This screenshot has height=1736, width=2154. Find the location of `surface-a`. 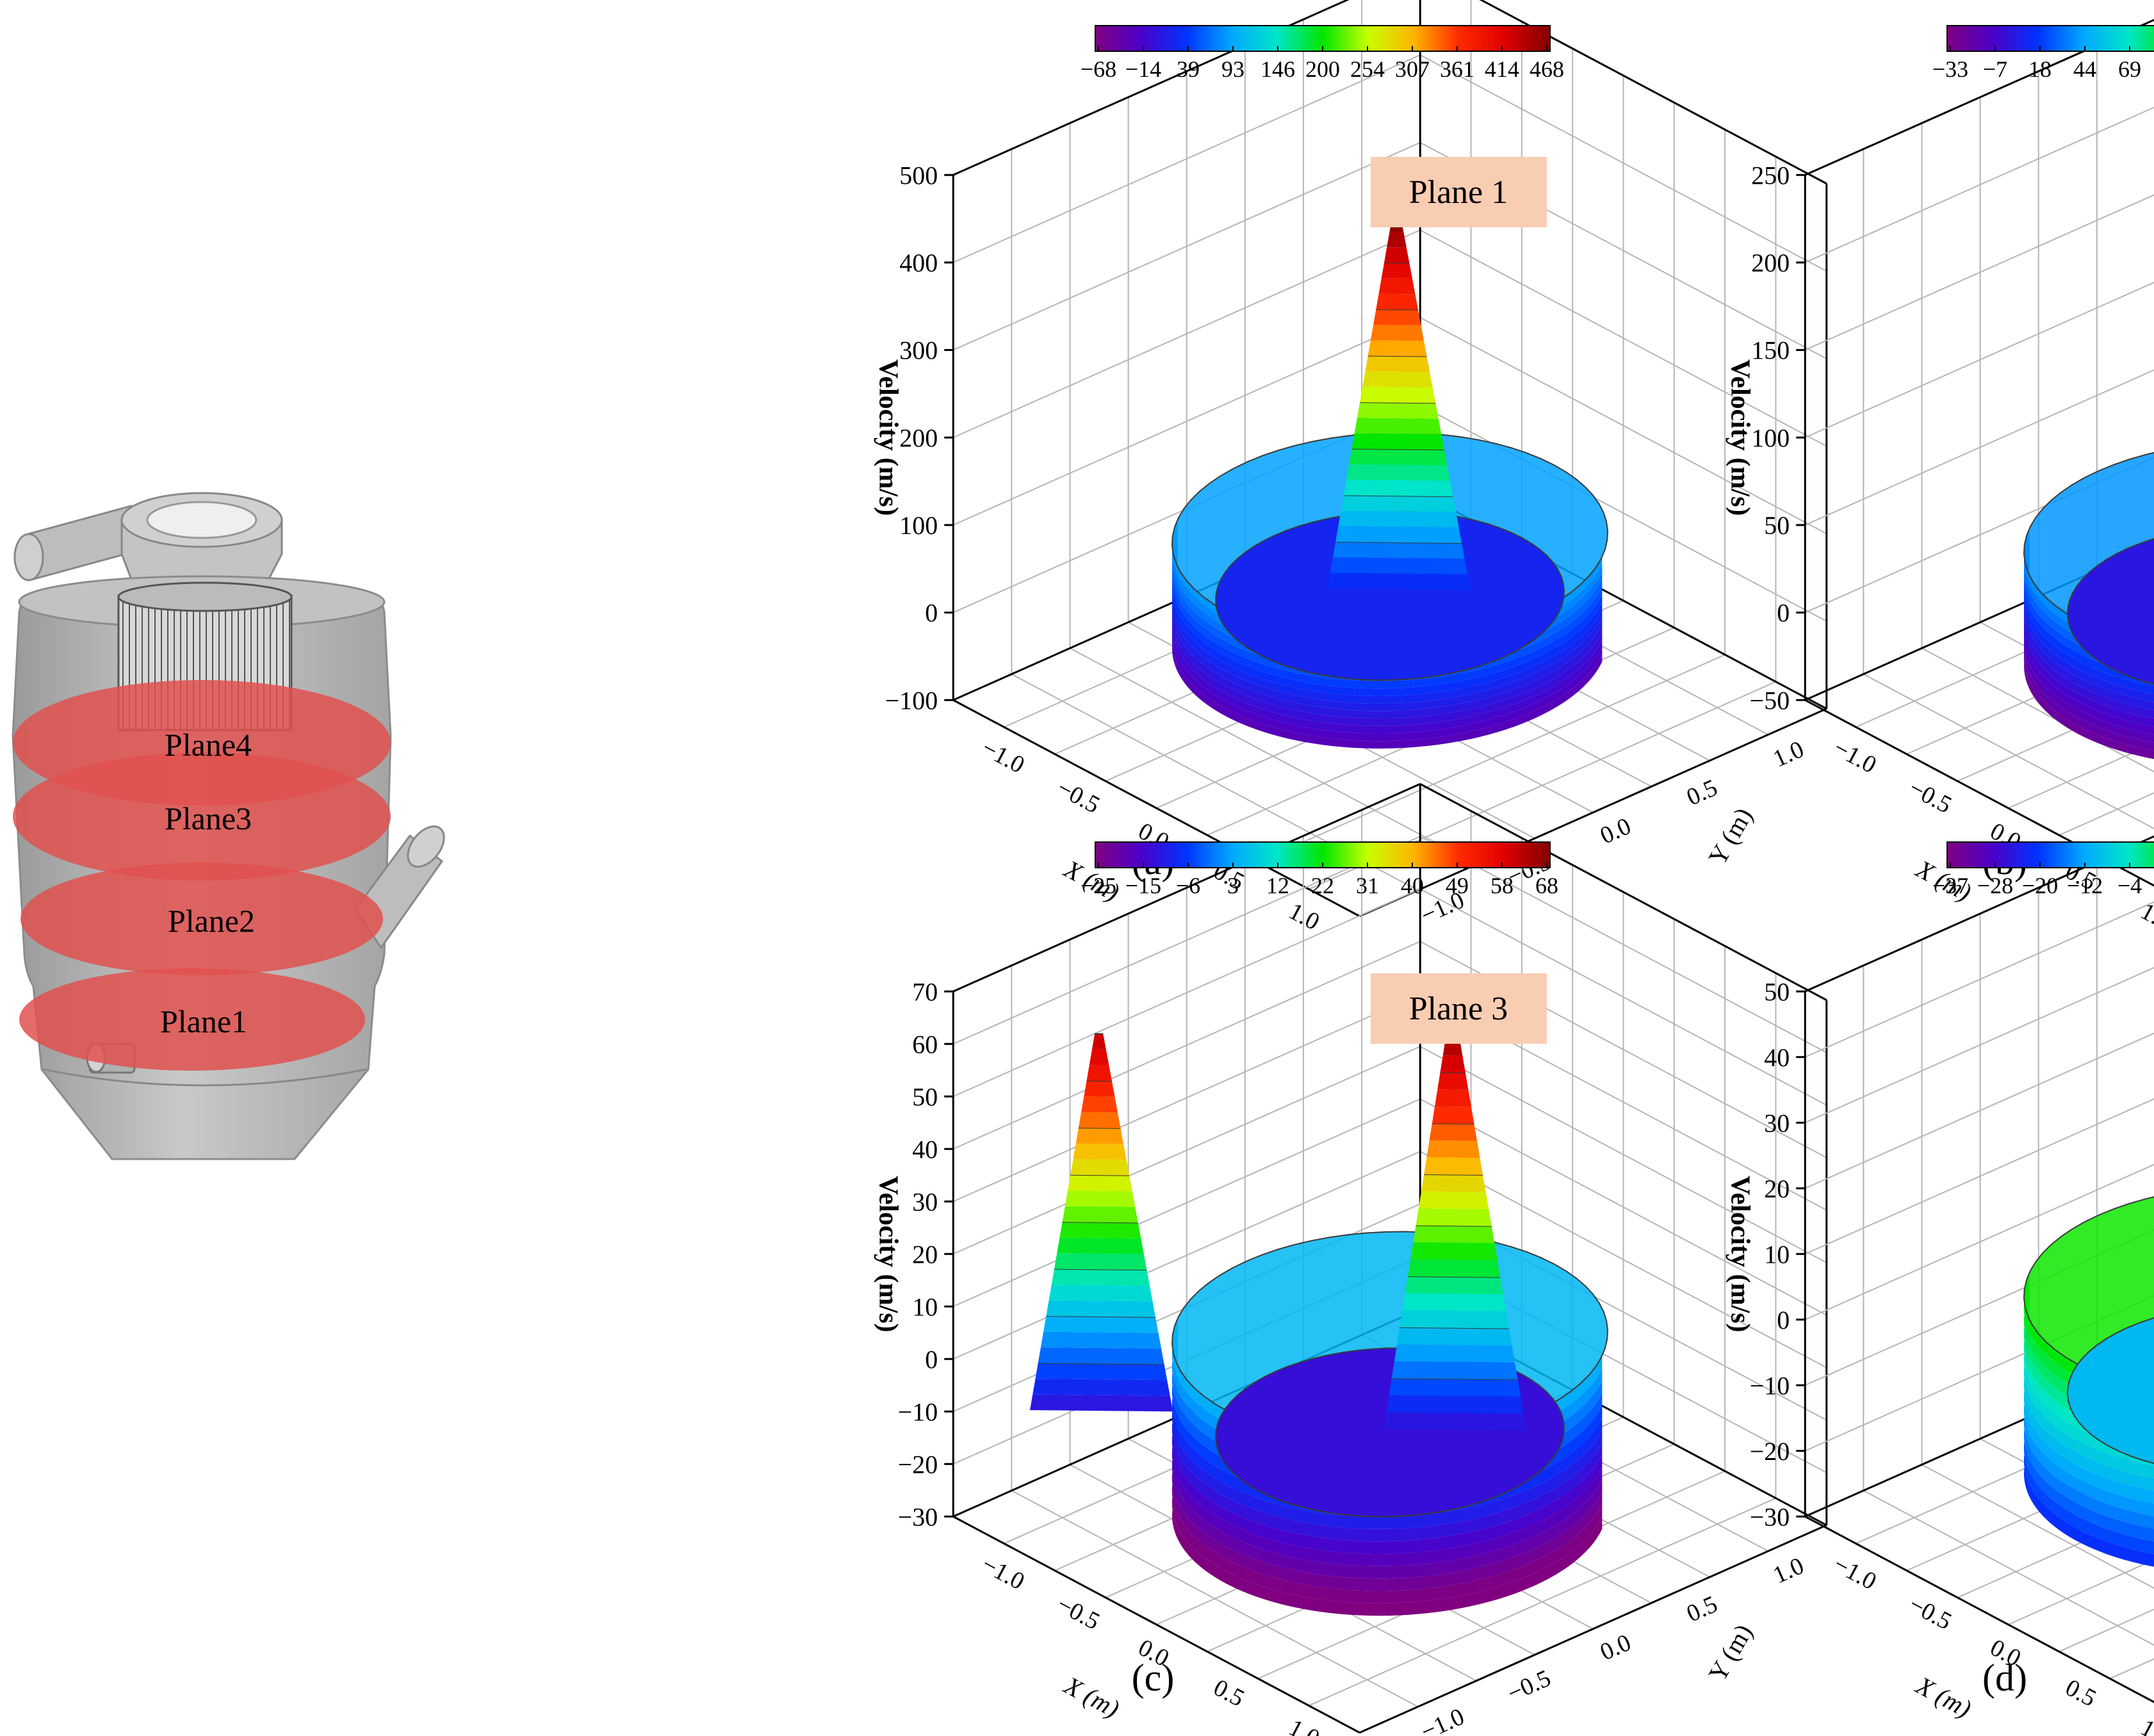

surface-a is located at coordinates (1389, 482).